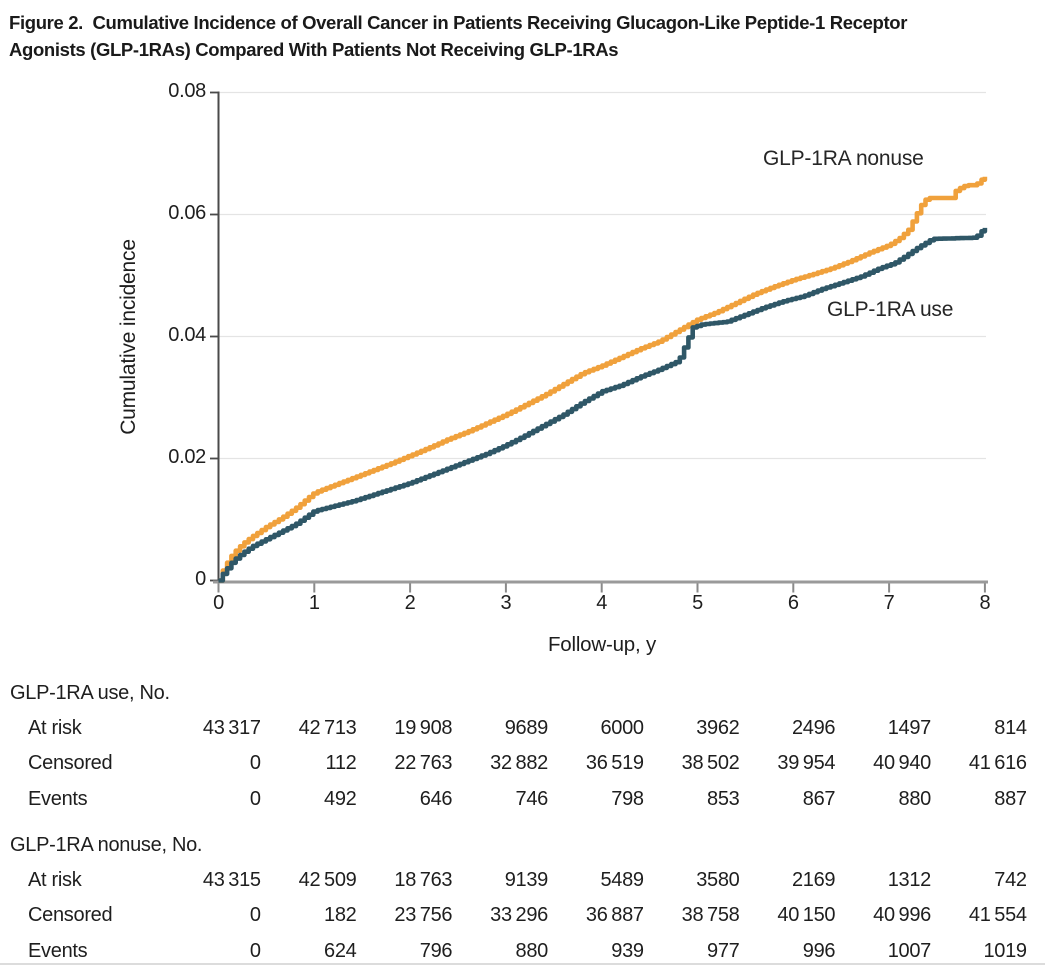  I want to click on risk-value: 2496, so click(813, 728).